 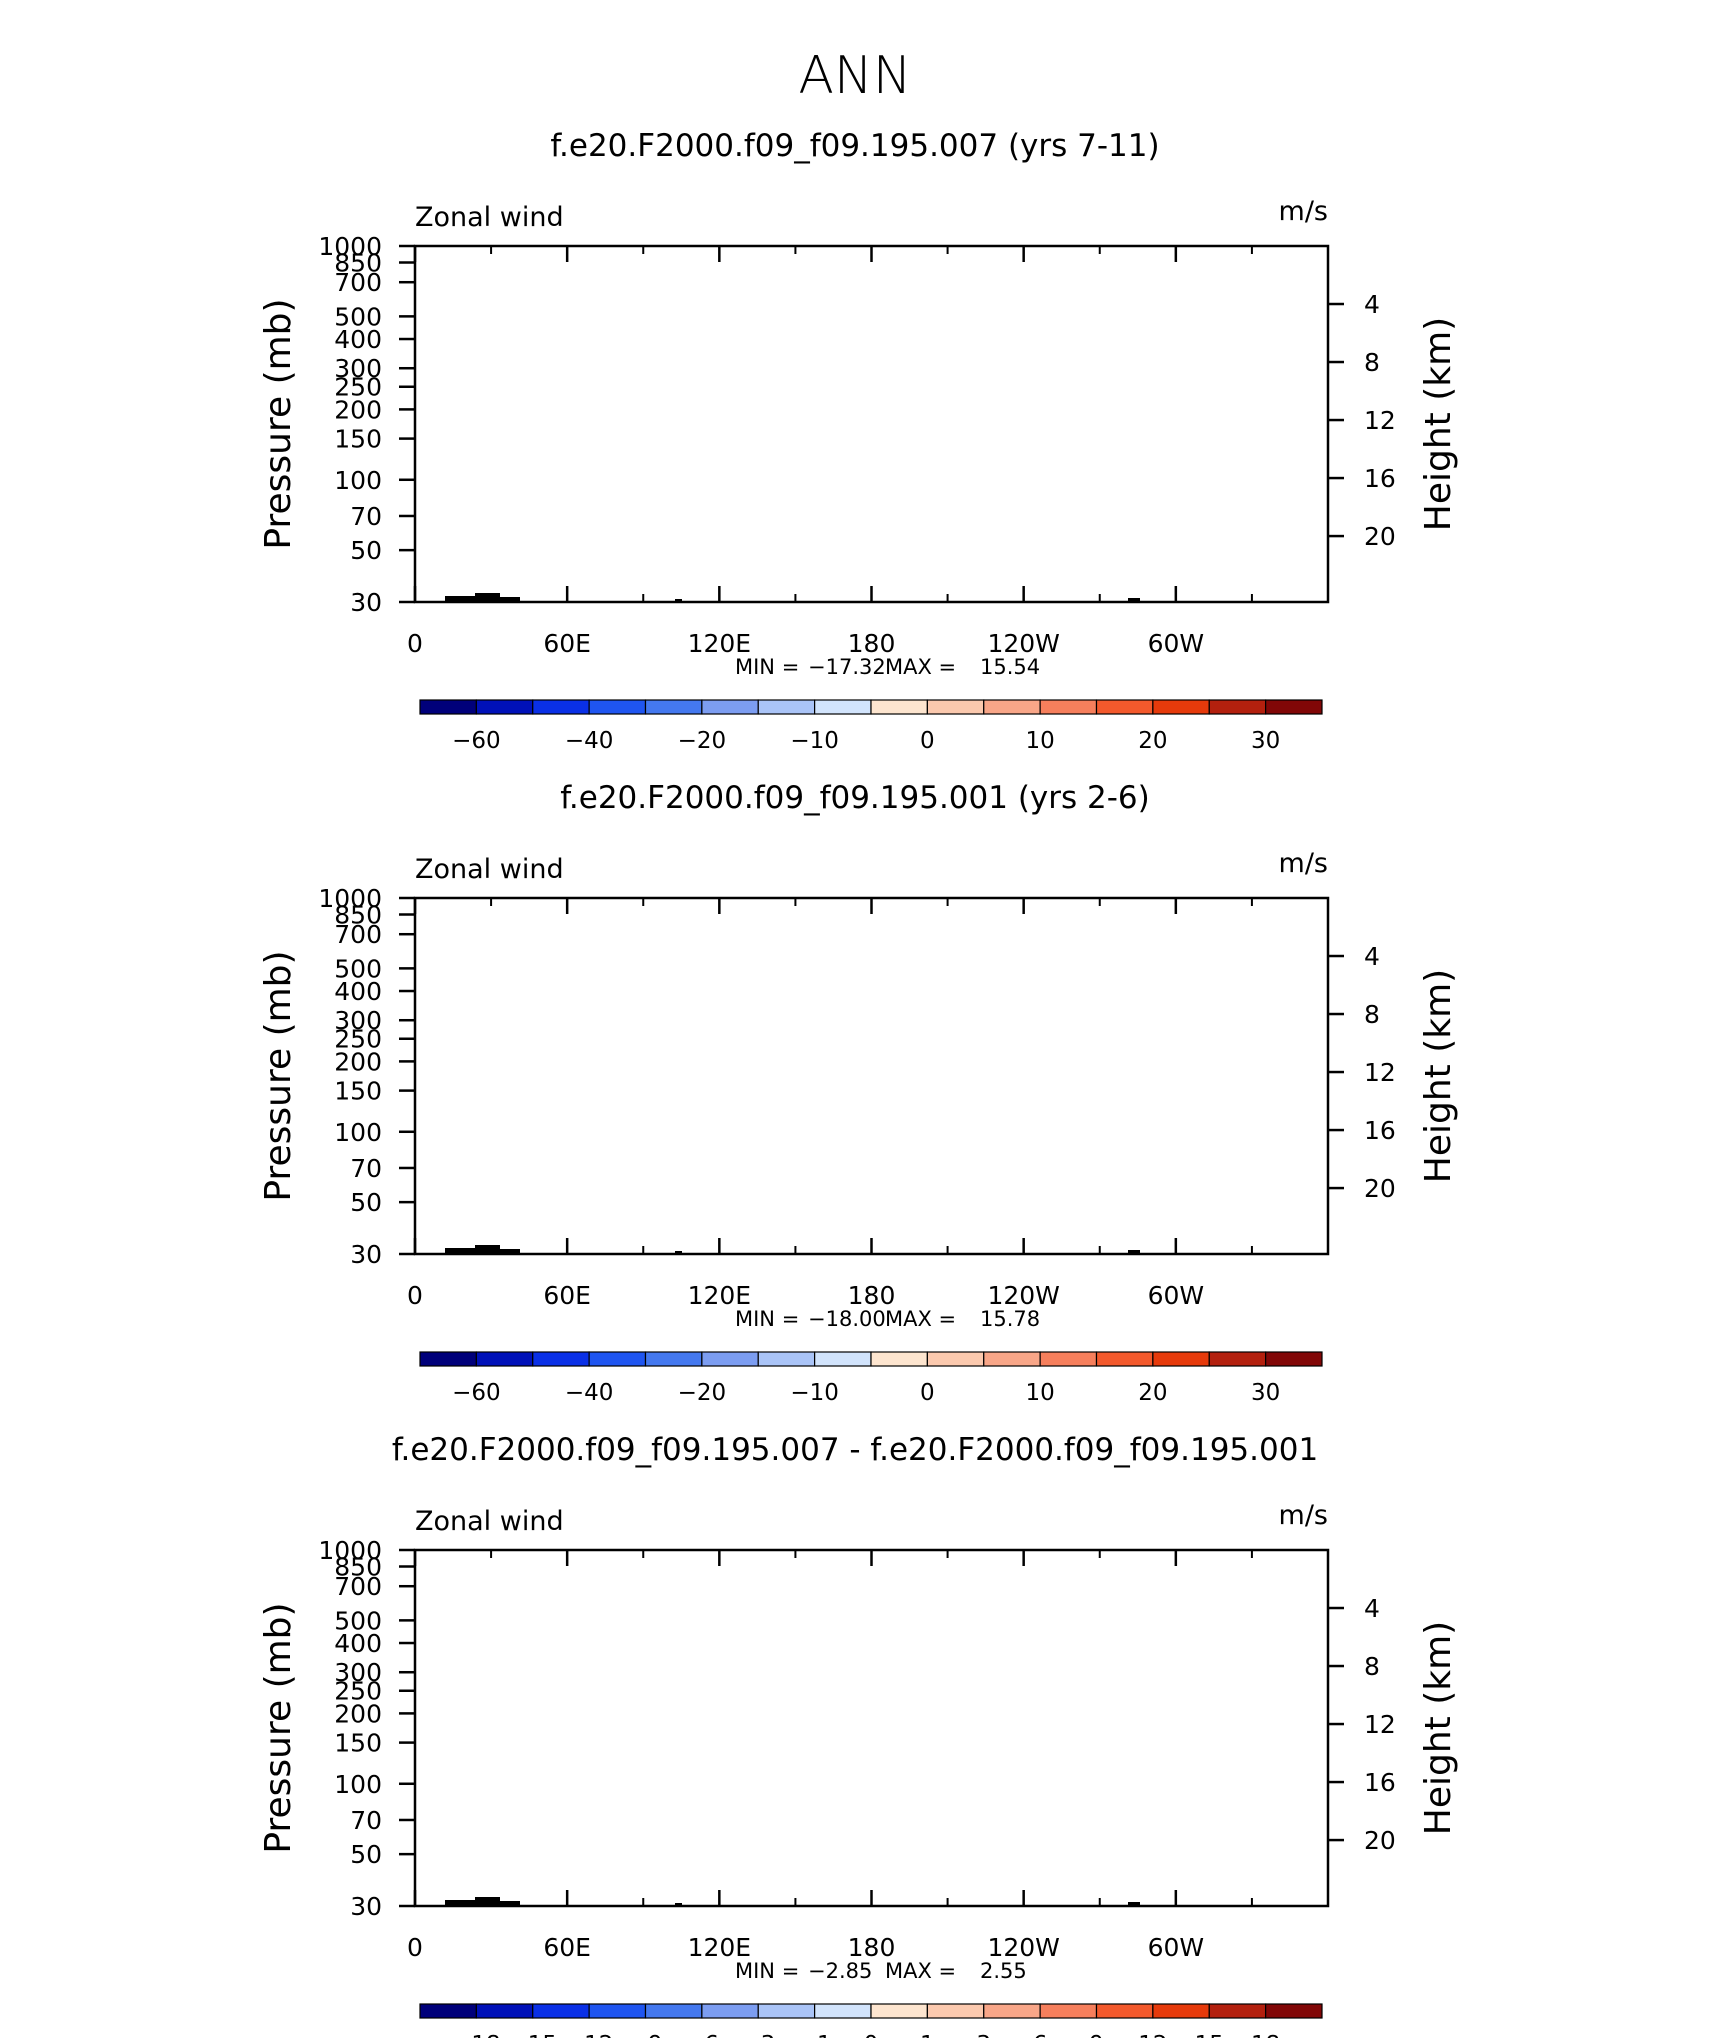 I want to click on x-tick-label: 120W, so click(x=1023, y=643).